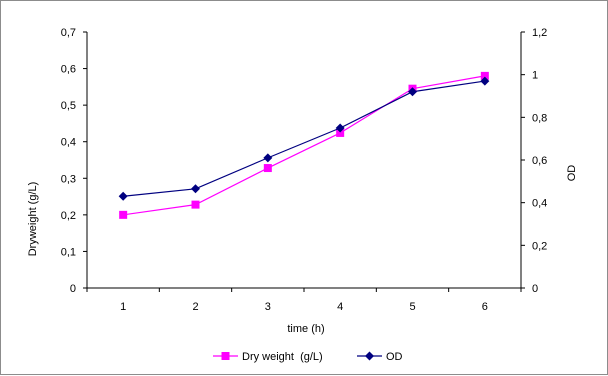 This screenshot has width=608, height=376. Describe the element at coordinates (68, 106) in the screenshot. I see `left-tick-label: 0,5` at that location.